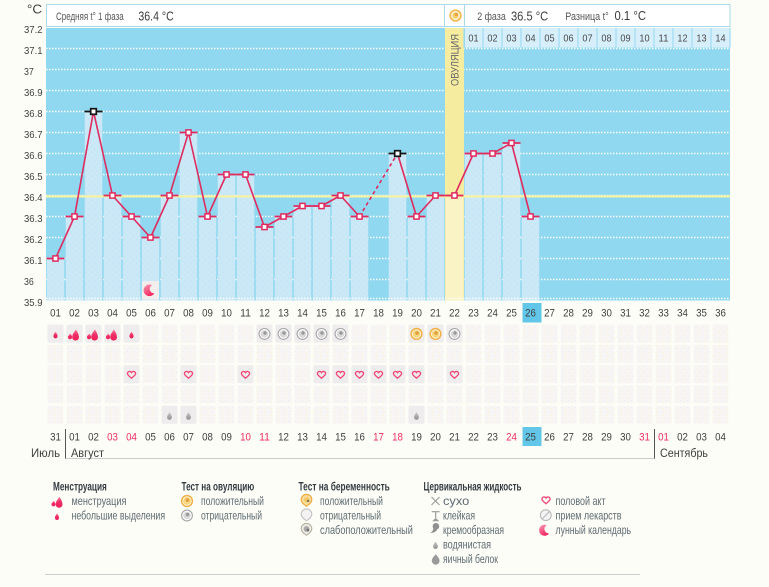 The image size is (769, 587). What do you see at coordinates (378, 438) in the screenshot?
I see `svg-text: 17` at bounding box center [378, 438].